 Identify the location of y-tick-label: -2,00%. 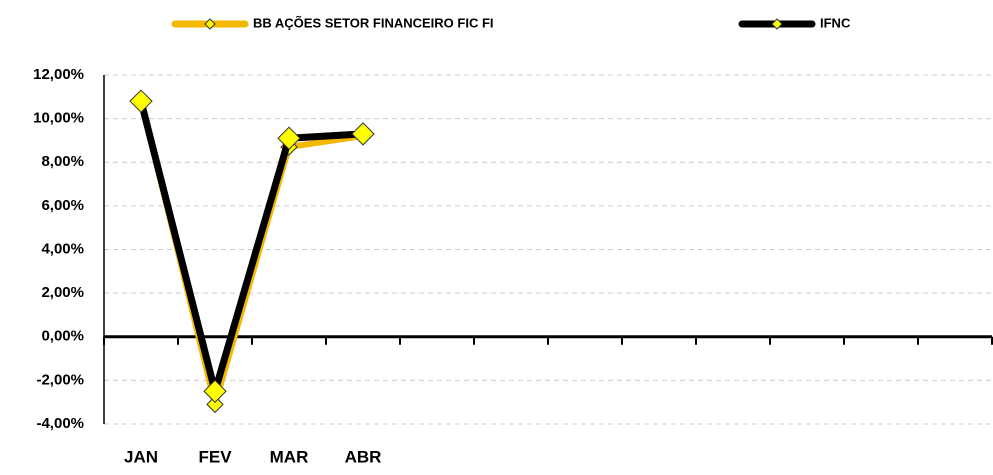
(60, 379).